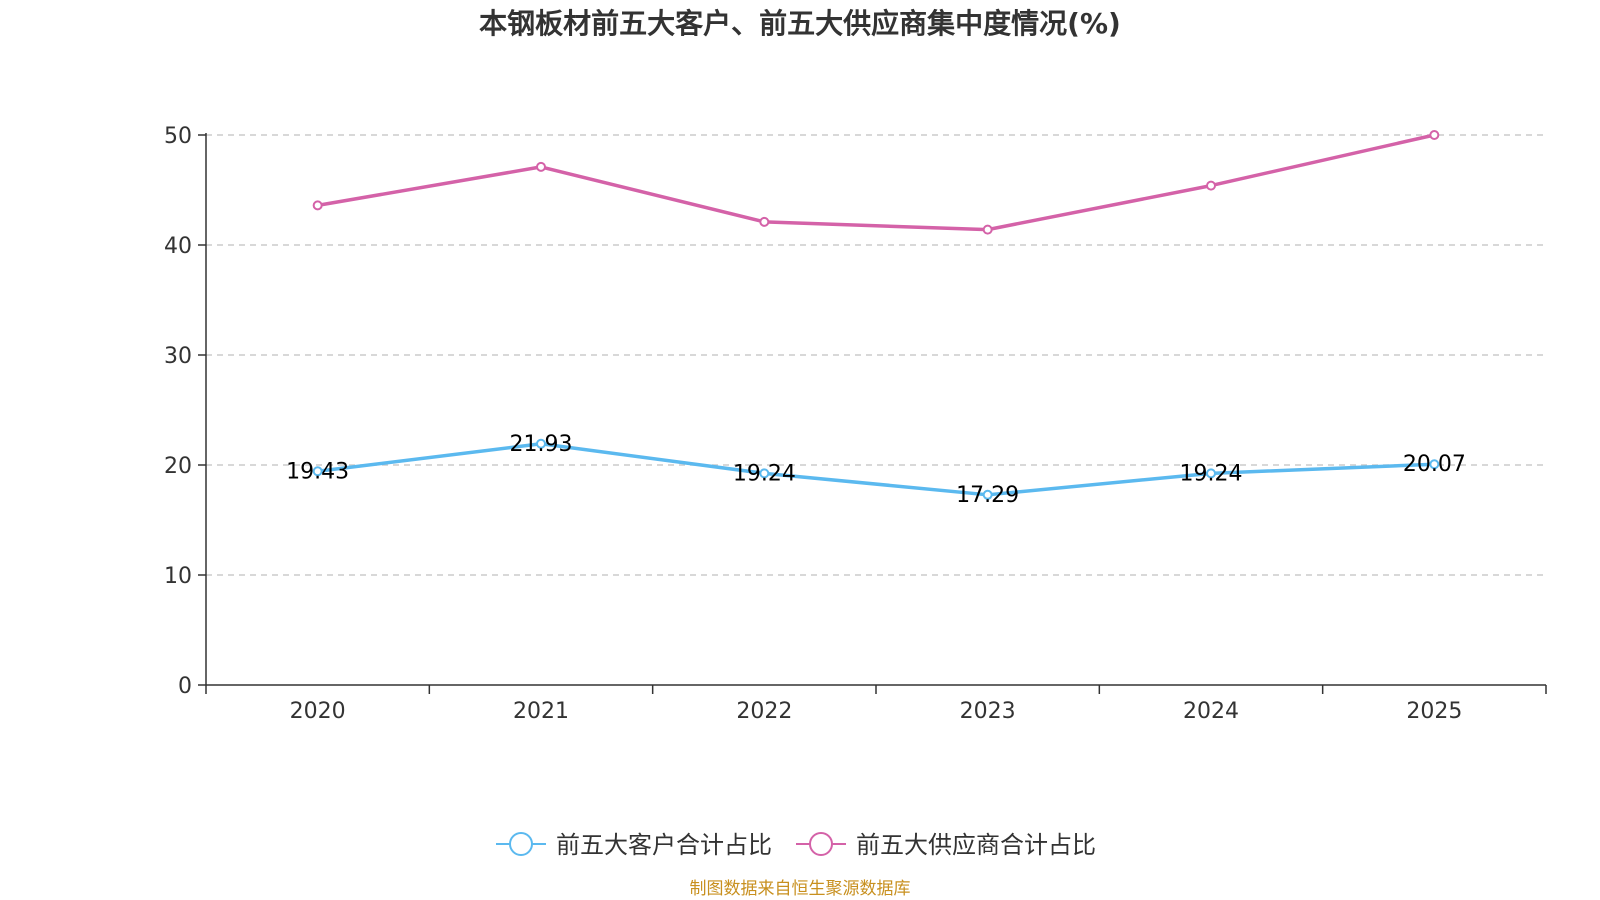 This screenshot has height=900, width=1600. I want to click on y-tick-label: 50, so click(178, 136).